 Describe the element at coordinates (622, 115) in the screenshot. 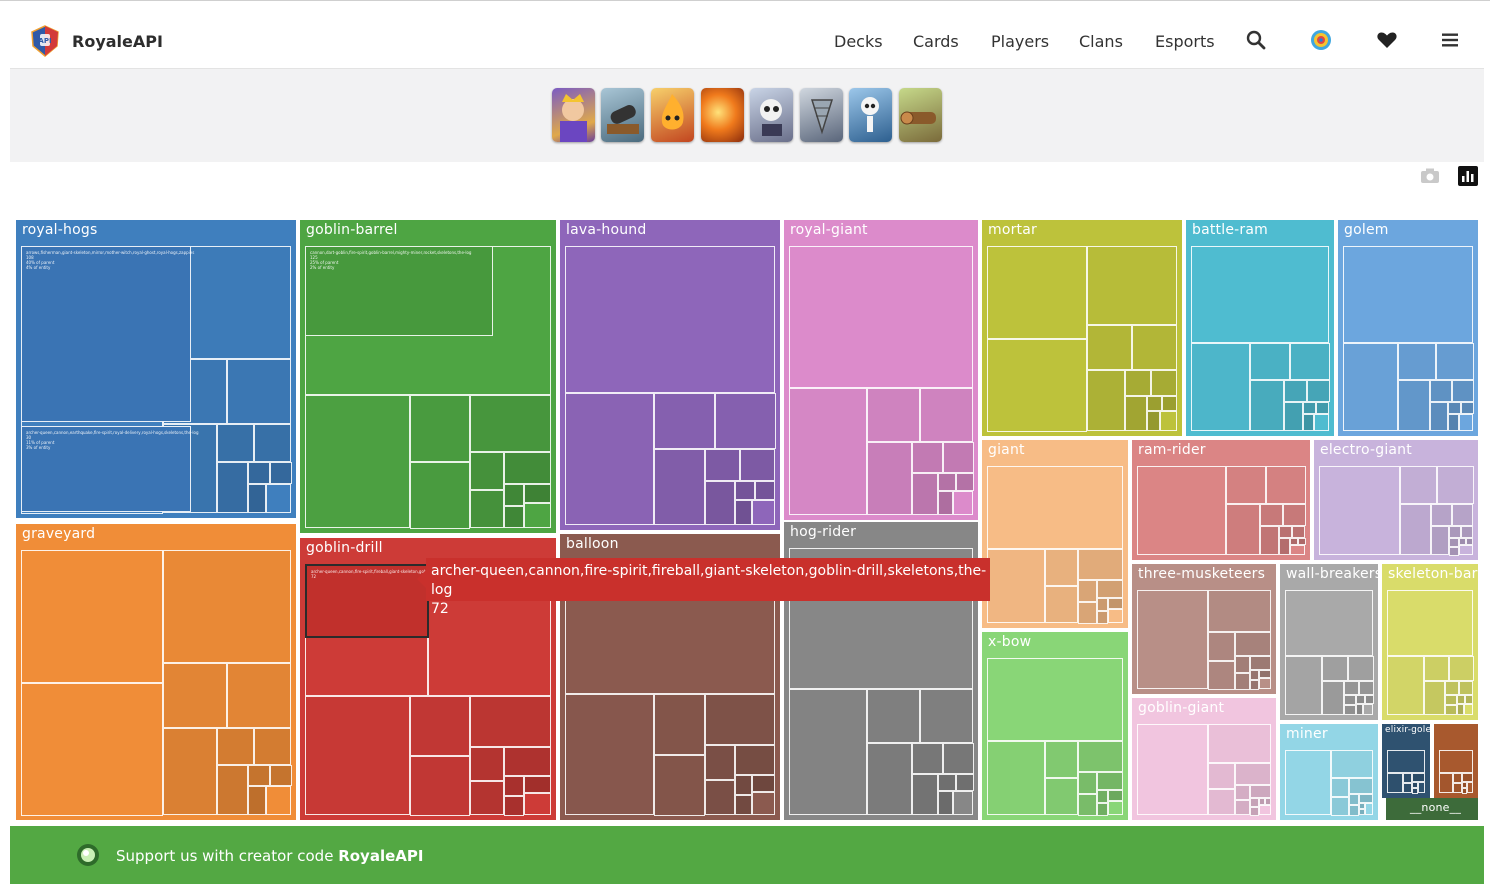

I see `card-cannon` at that location.